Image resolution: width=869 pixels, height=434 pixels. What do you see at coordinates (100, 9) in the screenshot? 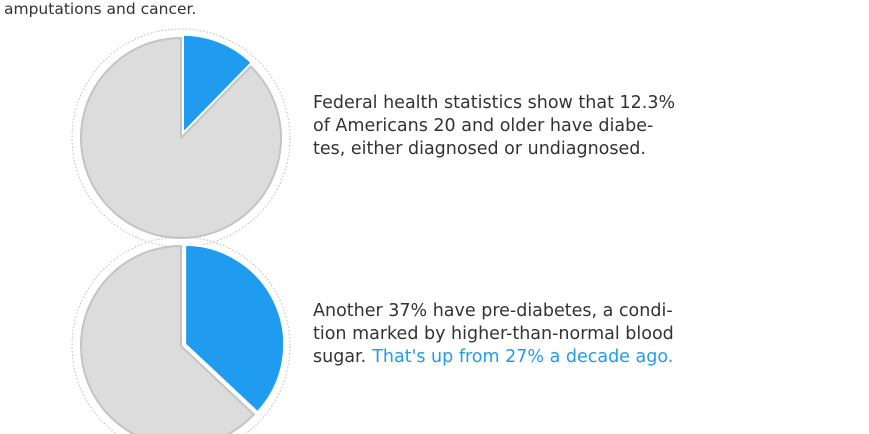
I see `intro-text: amputations and cancer.` at bounding box center [100, 9].